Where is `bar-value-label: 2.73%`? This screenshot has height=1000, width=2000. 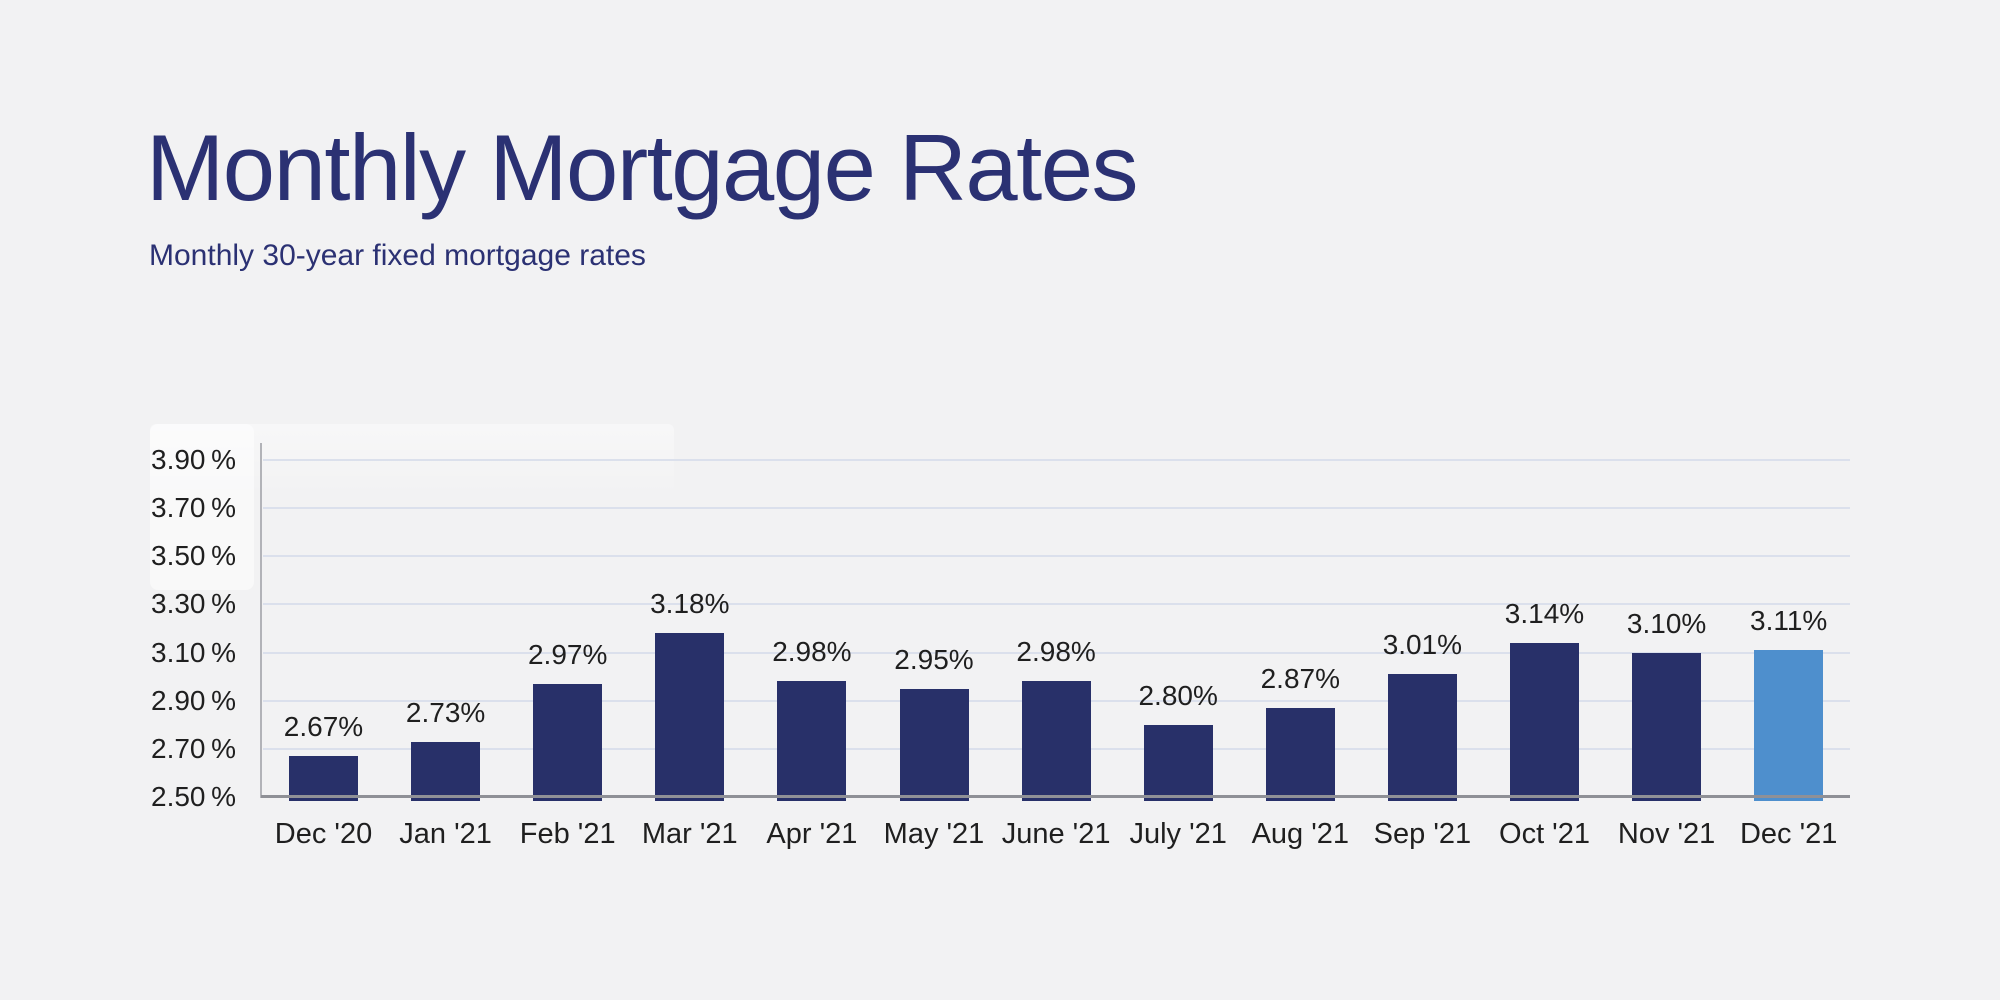
bar-value-label: 2.73% is located at coordinates (445, 712).